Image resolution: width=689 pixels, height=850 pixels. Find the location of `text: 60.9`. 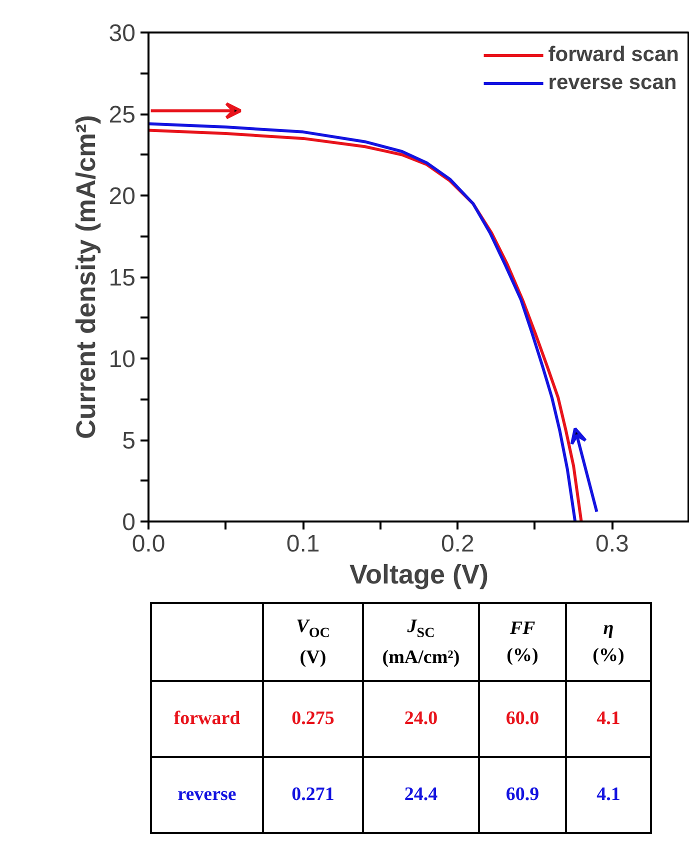

text: 60.9 is located at coordinates (523, 795).